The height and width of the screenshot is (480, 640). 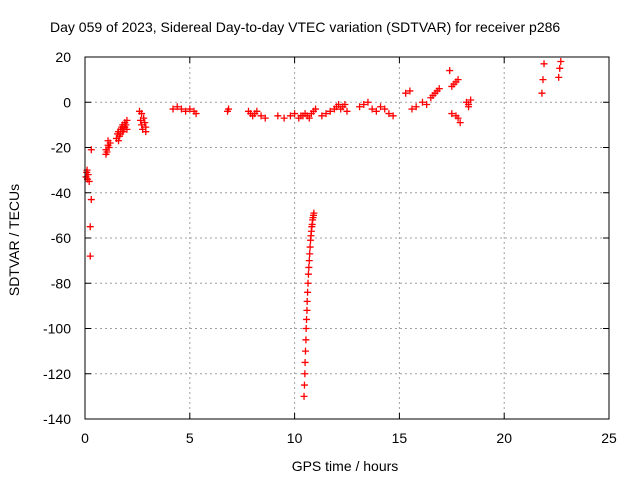 I want to click on x-tick-label: 25, so click(x=609, y=438).